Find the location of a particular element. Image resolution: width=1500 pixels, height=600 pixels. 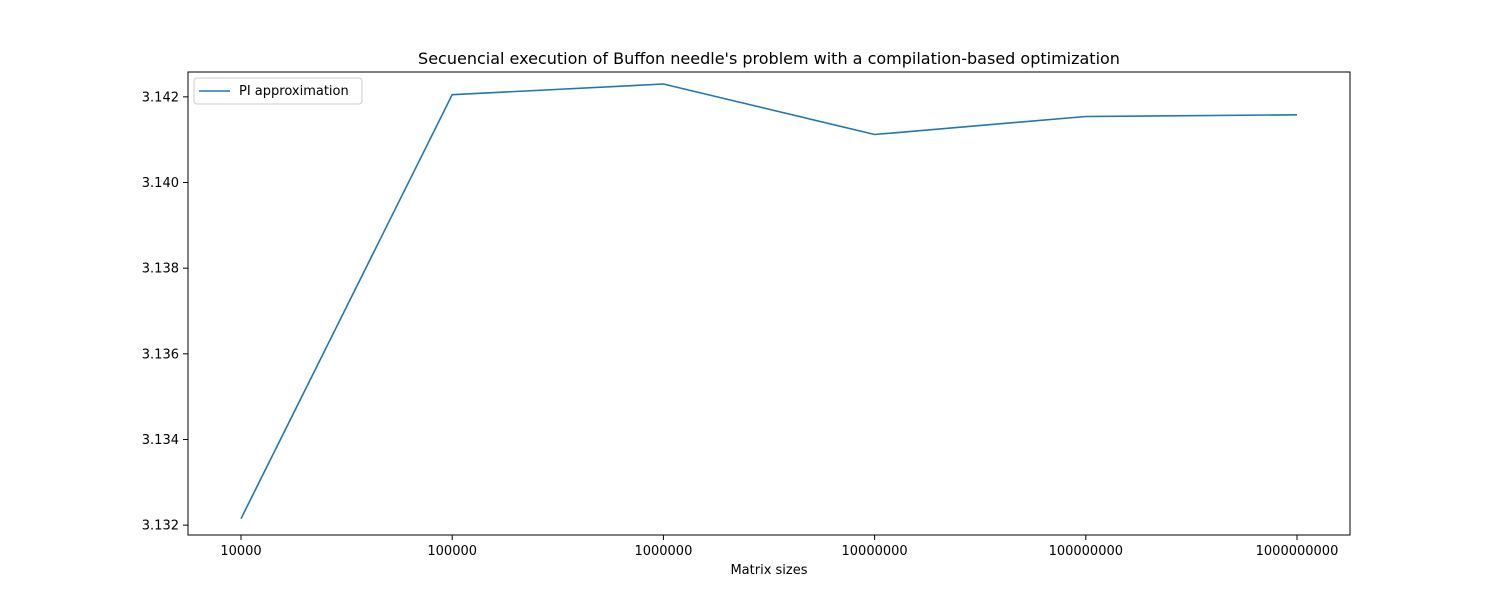

x-tick-label: 100000 is located at coordinates (452, 551).